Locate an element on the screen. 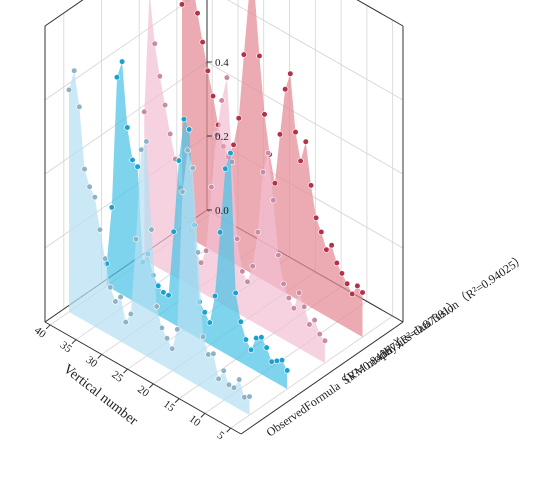 Image resolution: width=550 pixels, height=482 pixels. x-tick-label: 30 is located at coordinates (92, 362).